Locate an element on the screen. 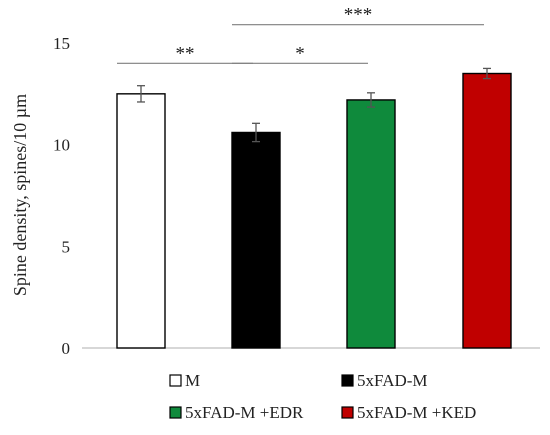 The width and height of the screenshot is (550, 435). legend-item-3: 5xFAD-M +EDR is located at coordinates (236, 412).